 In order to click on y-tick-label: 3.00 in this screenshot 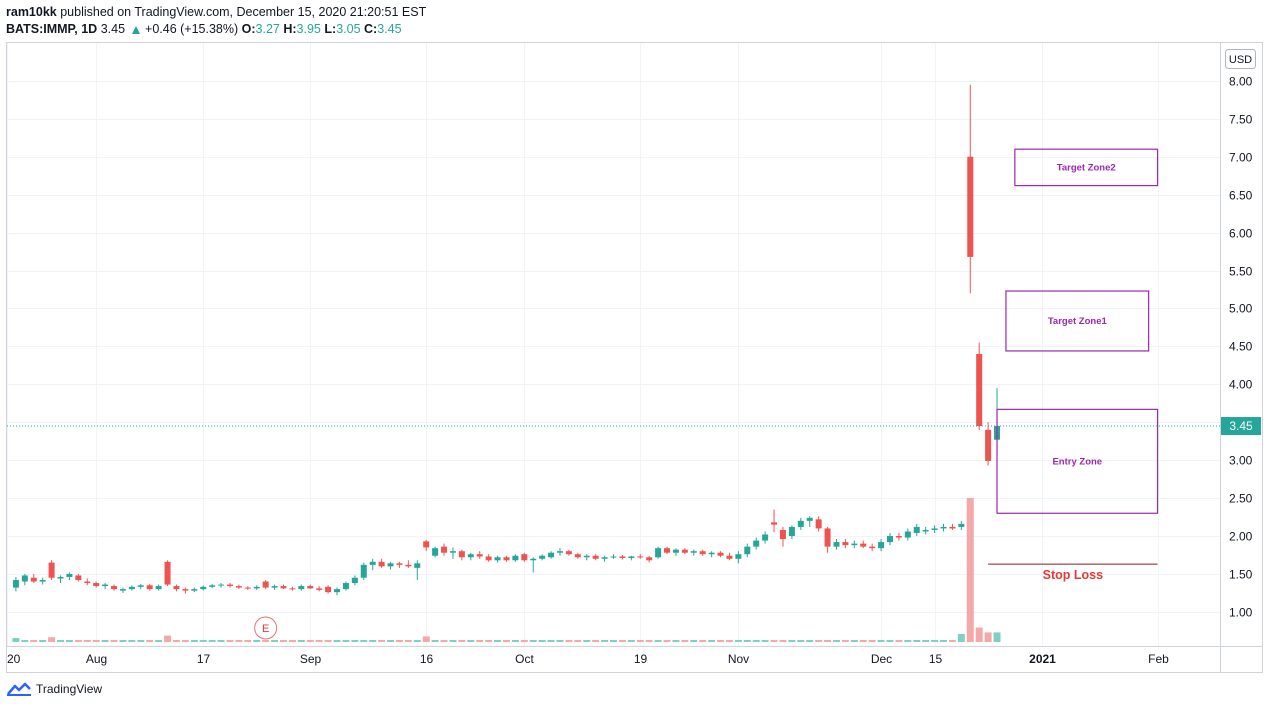, I will do `click(1241, 461)`.